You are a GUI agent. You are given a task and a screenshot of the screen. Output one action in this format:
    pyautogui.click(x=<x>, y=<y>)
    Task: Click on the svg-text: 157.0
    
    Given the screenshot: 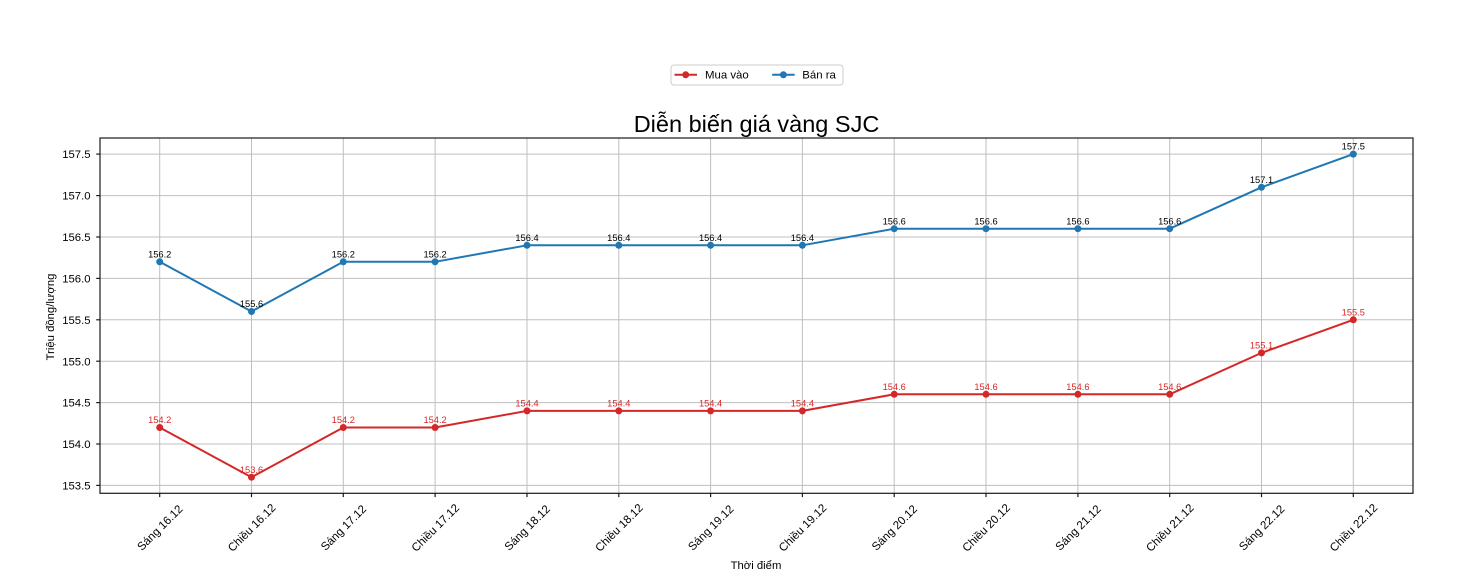 What is the action you would take?
    pyautogui.click(x=76, y=197)
    